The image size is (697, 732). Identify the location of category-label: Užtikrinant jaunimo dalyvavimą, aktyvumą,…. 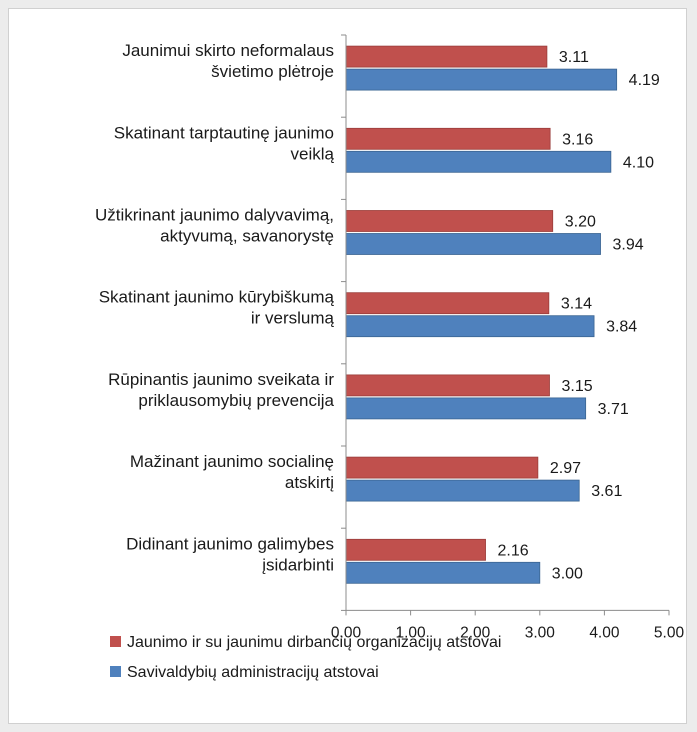
(214, 226).